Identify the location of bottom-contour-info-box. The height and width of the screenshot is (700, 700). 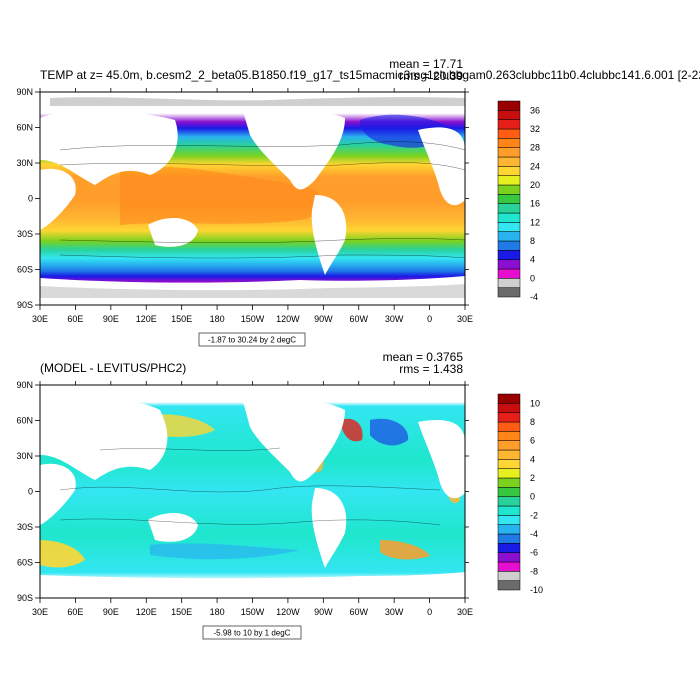
(252, 632).